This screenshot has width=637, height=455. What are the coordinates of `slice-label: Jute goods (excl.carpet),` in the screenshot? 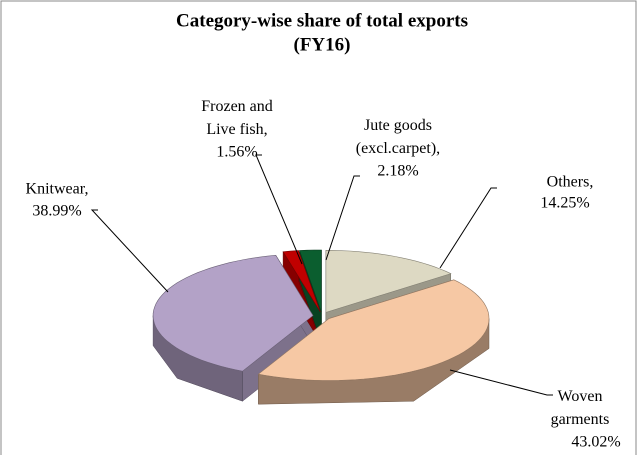 It's located at (398, 137).